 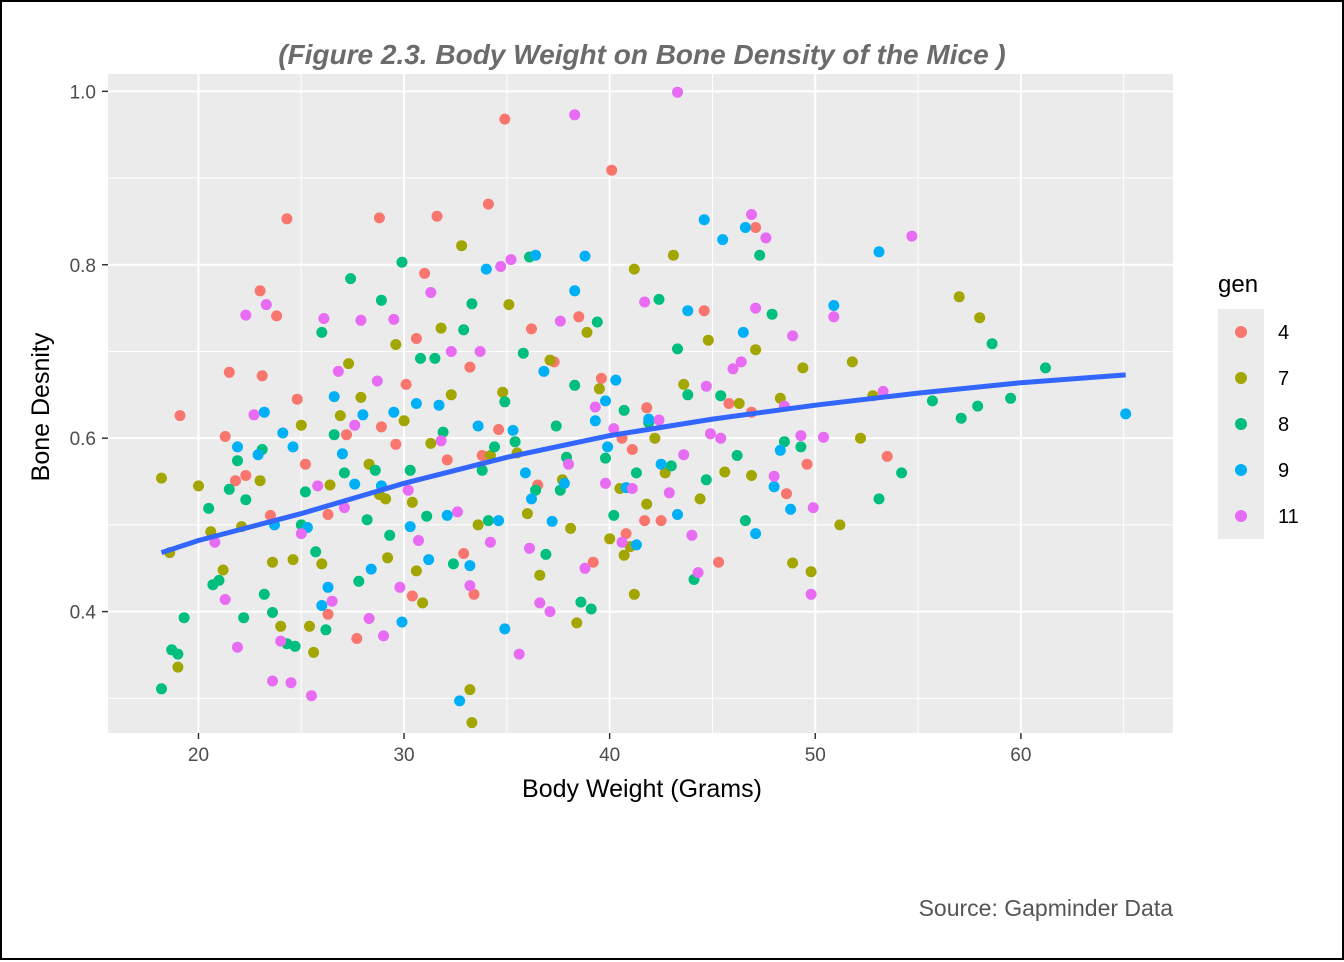 I want to click on y-tick-label: 0.8, so click(x=83, y=266).